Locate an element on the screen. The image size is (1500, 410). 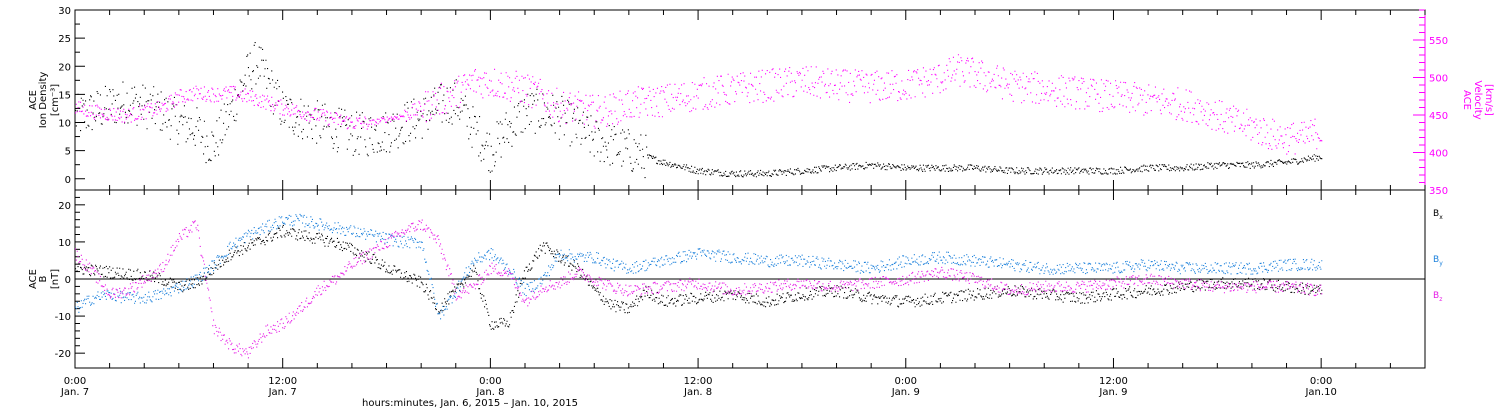
density-tick-label: 5 is located at coordinates (68, 152).